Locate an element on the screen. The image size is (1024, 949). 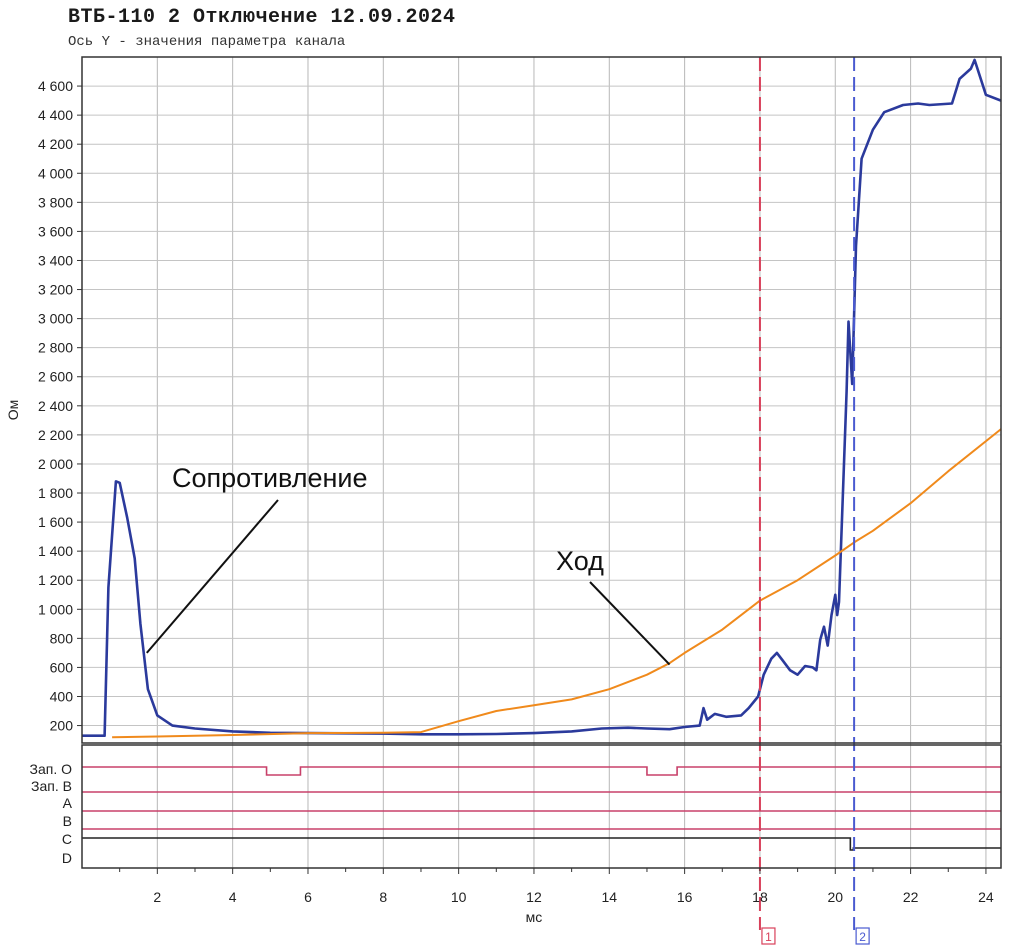
channel-label: B is located at coordinates (67, 821).